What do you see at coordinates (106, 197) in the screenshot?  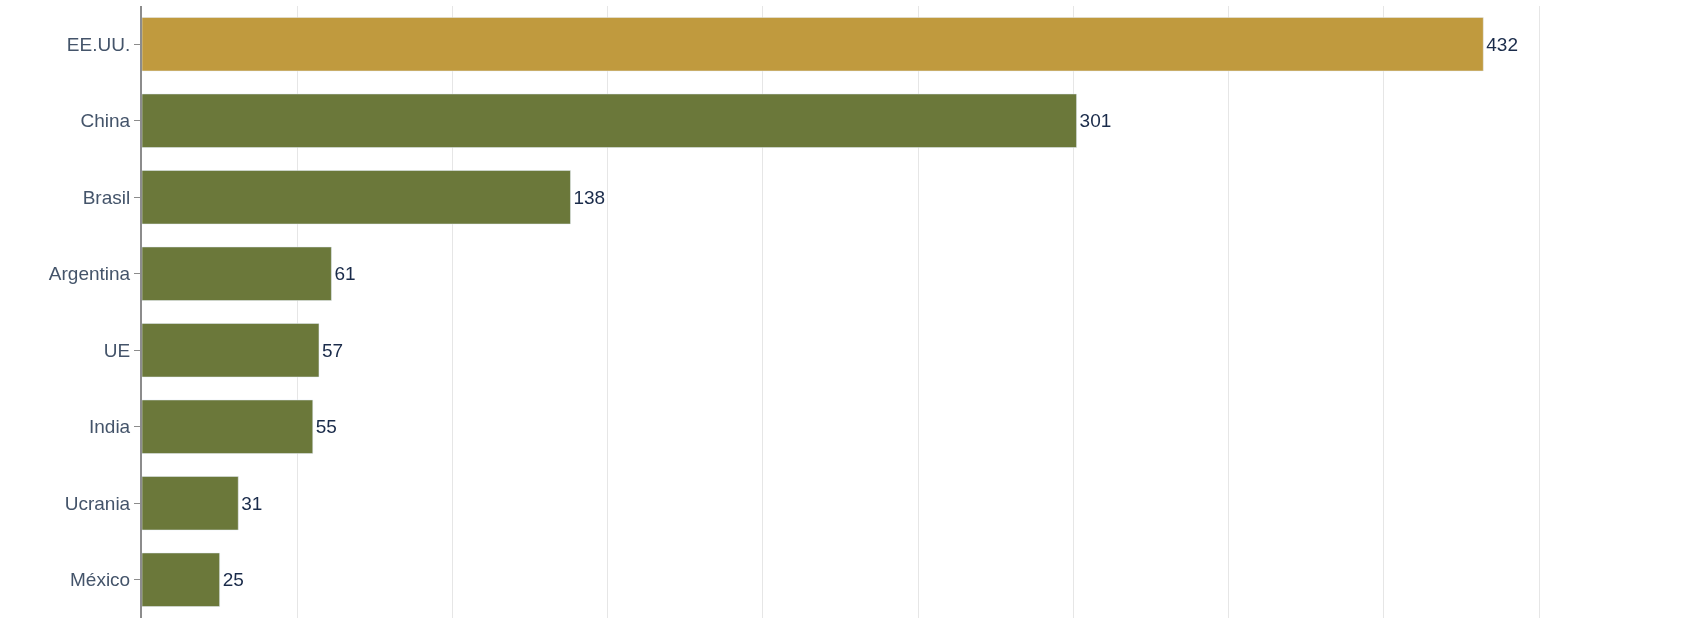 I see `y-tick-label: Brasil` at bounding box center [106, 197].